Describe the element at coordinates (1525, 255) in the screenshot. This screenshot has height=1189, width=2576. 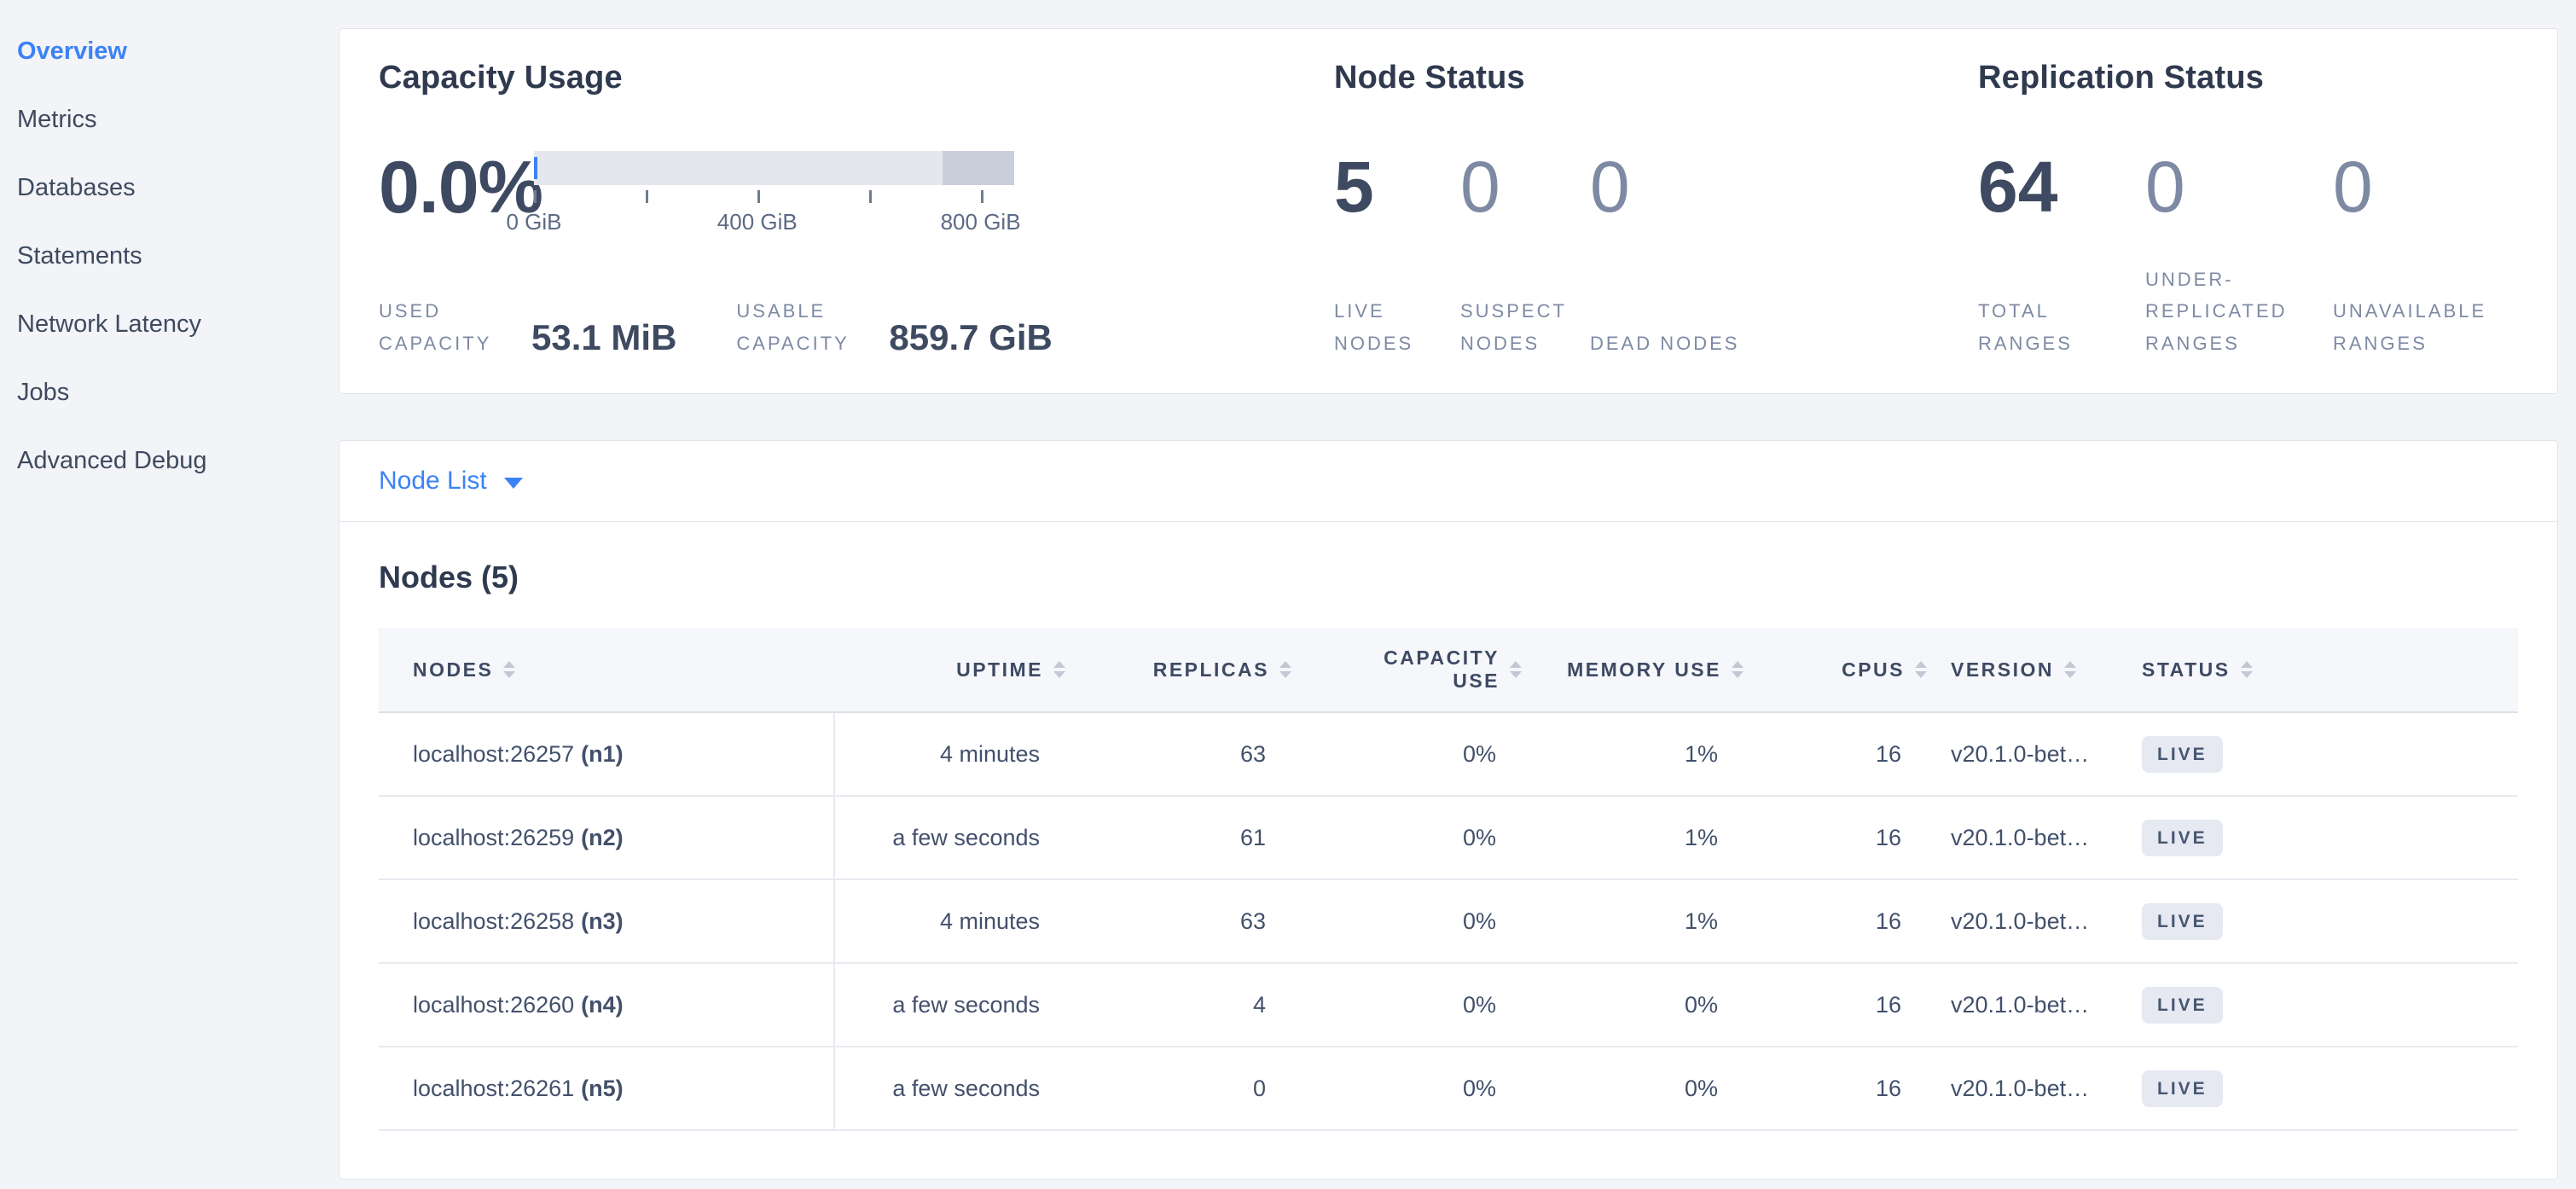
I see `suspect-nodes-stat: 0 SUSPECT NODES` at that location.